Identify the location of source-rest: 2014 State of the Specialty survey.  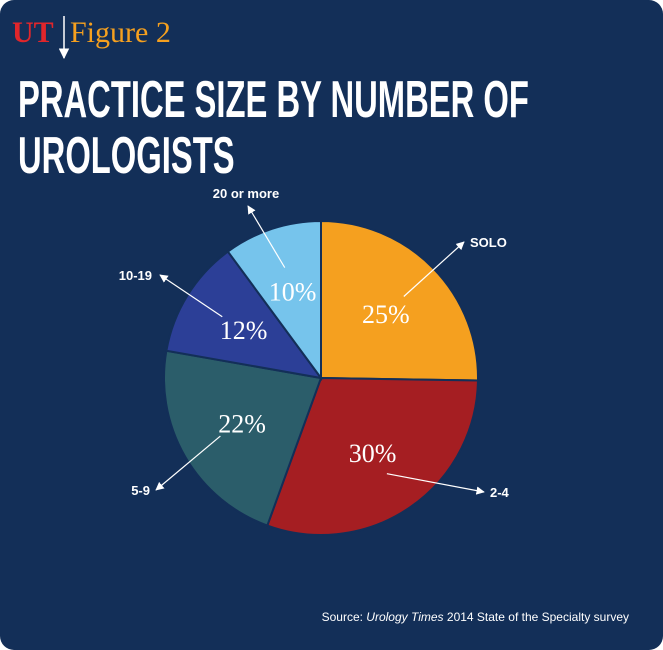
(537, 617).